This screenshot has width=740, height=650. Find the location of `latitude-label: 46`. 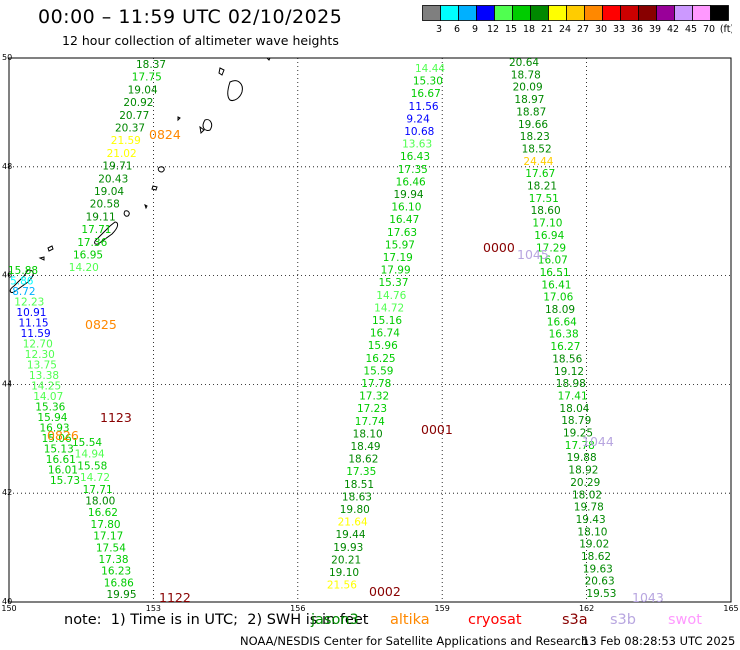

latitude-label: 46 is located at coordinates (7, 275).